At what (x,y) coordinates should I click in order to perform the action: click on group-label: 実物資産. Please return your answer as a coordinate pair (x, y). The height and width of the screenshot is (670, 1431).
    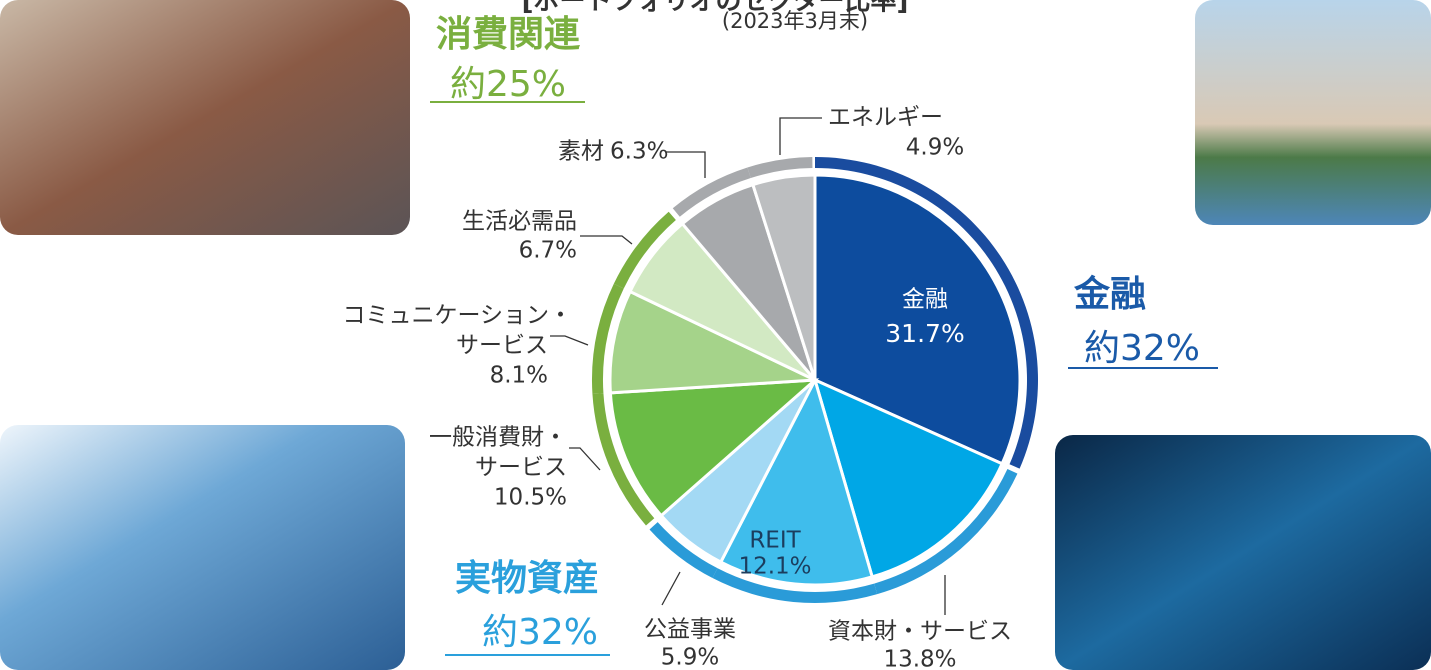
    Looking at the image, I should click on (527, 578).